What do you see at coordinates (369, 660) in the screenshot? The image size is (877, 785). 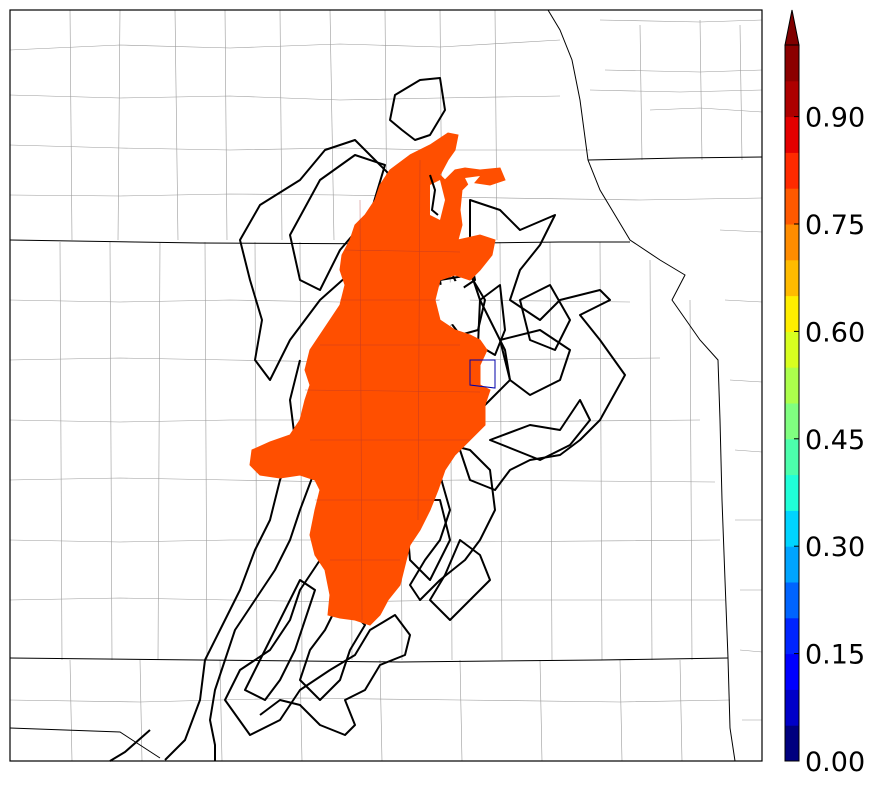 I see `ks-ok-border` at bounding box center [369, 660].